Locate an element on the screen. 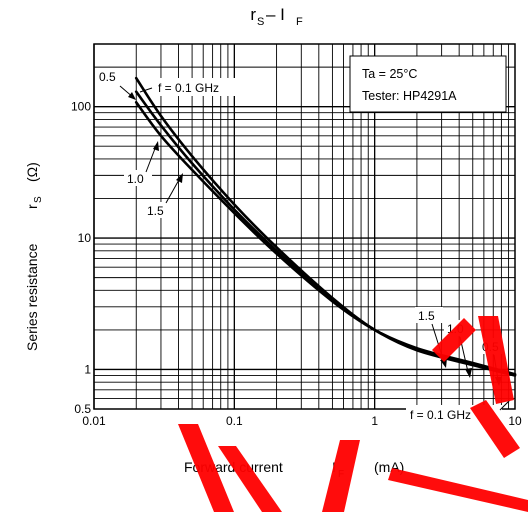 This screenshot has width=529, height=512. left-label-0: 0.5 is located at coordinates (107, 77).